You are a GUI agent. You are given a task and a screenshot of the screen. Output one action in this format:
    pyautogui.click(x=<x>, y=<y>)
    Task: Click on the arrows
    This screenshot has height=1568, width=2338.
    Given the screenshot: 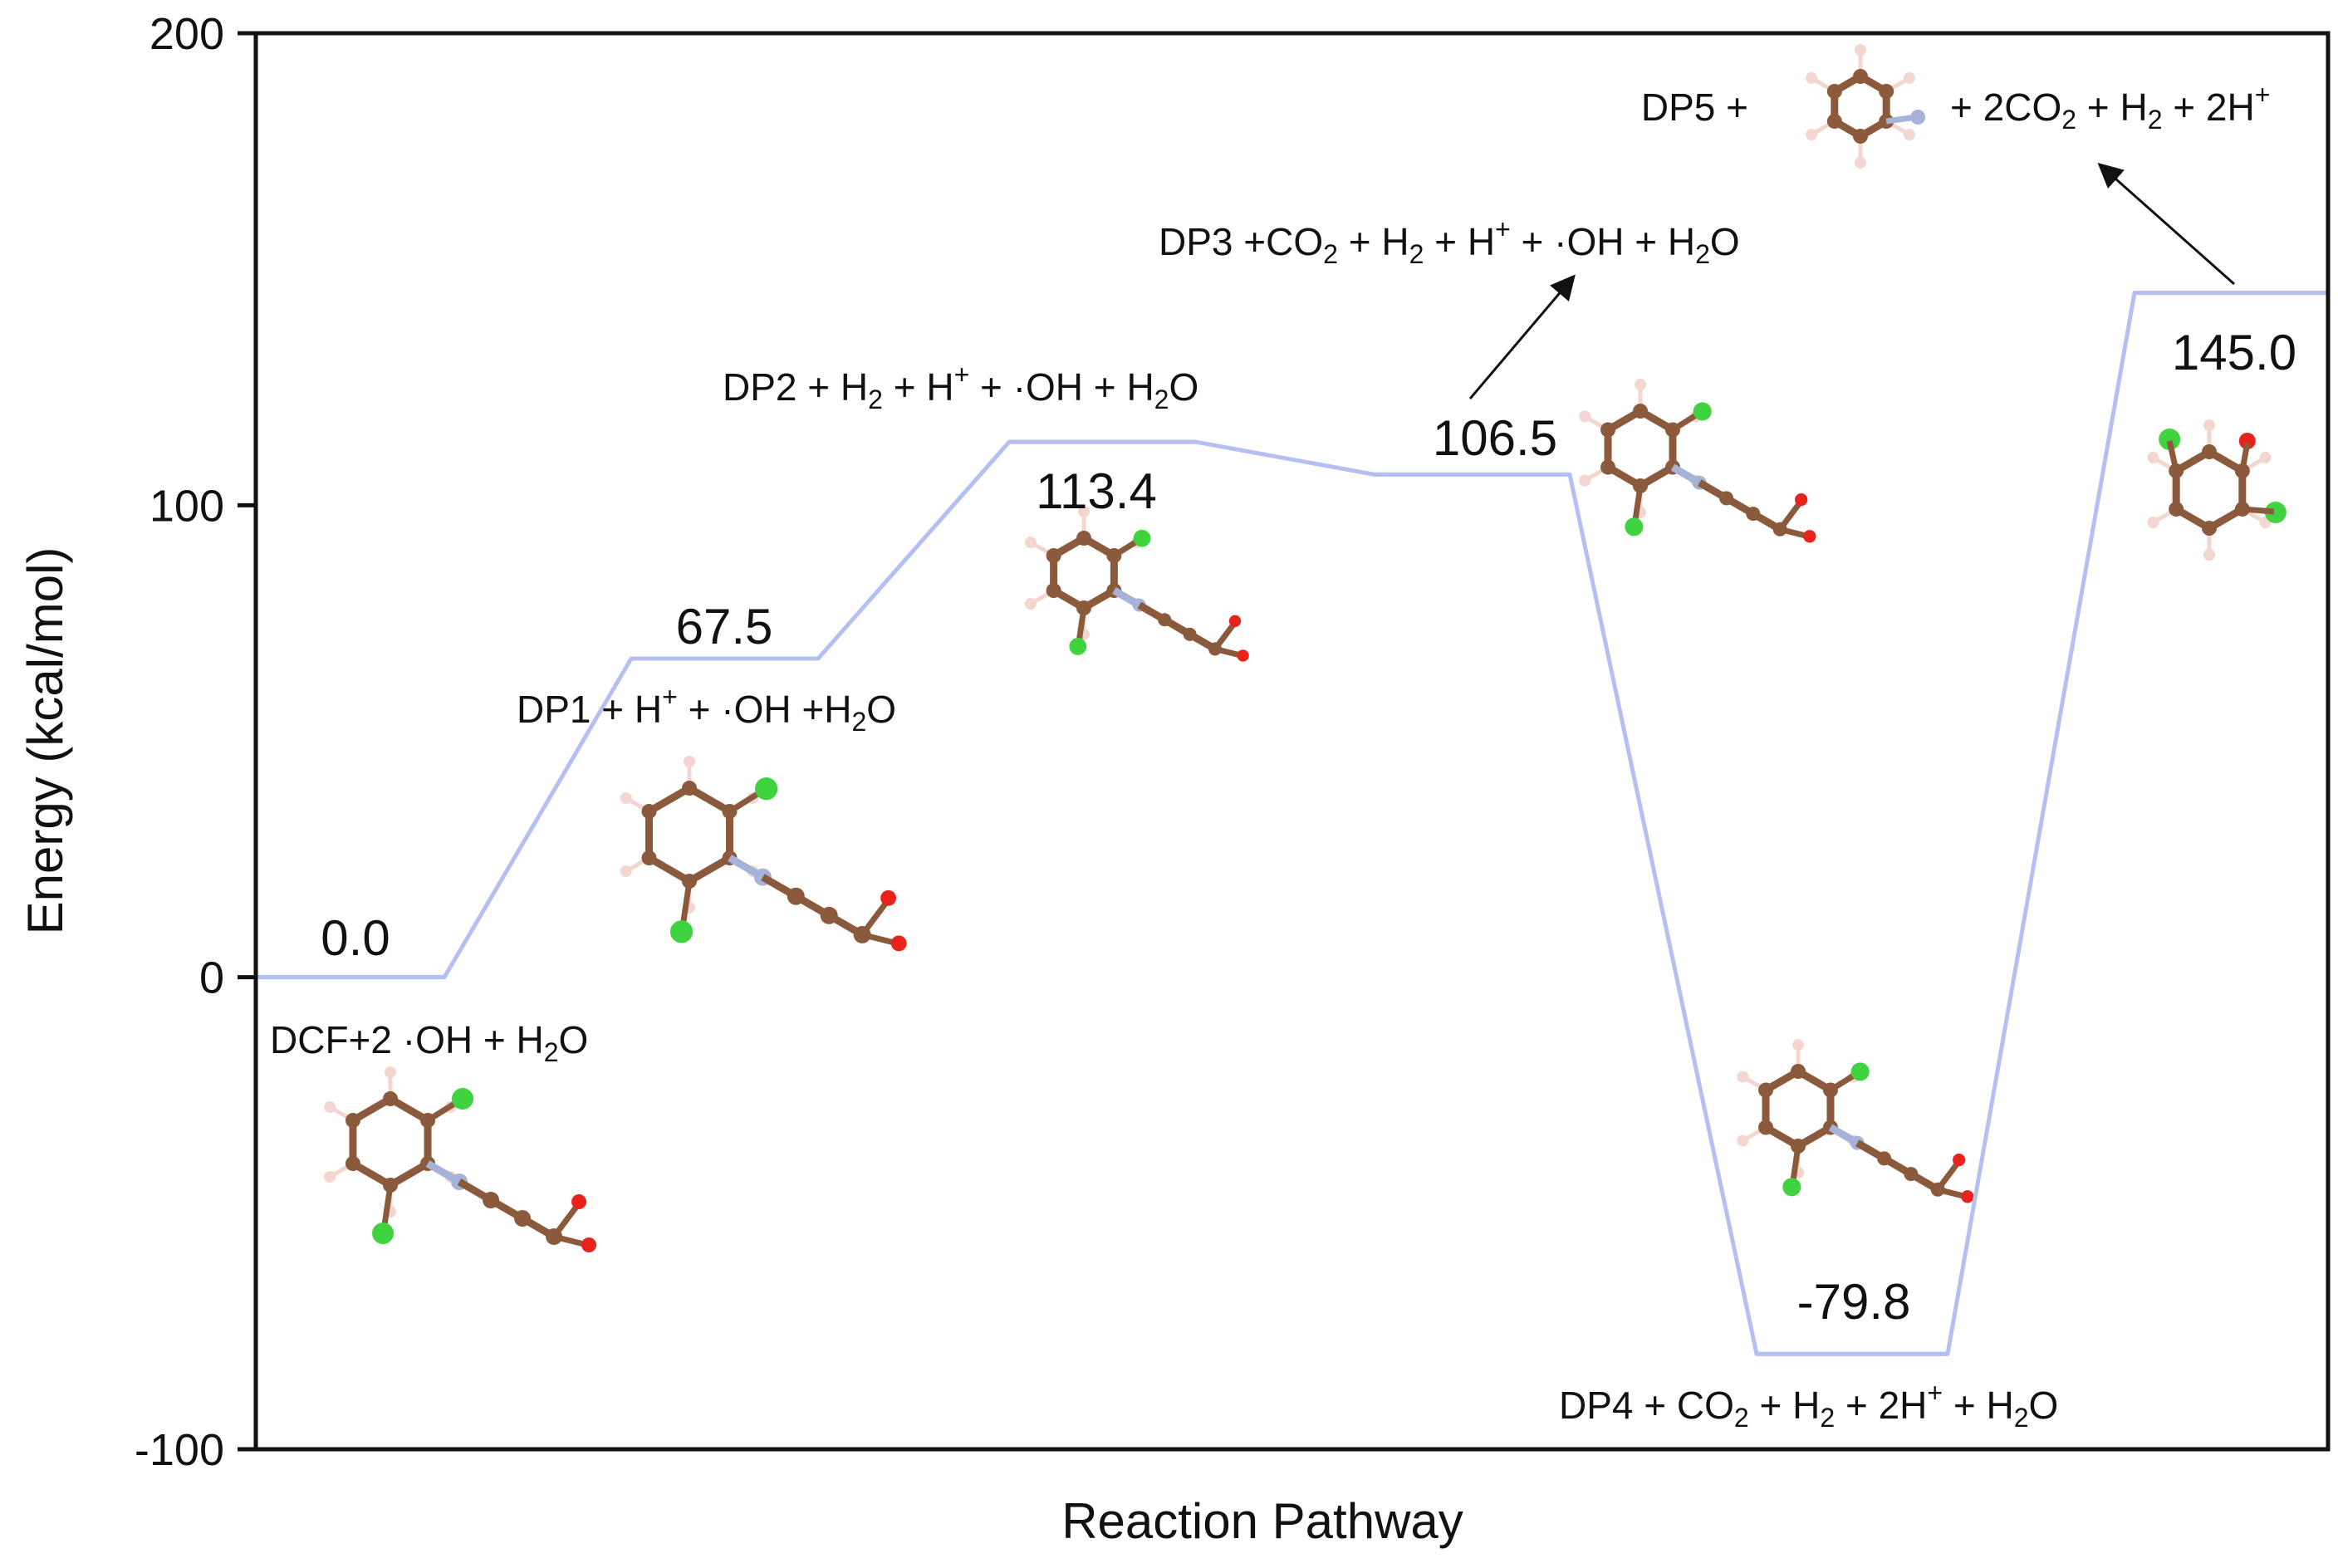 What is the action you would take?
    pyautogui.click(x=1851, y=281)
    